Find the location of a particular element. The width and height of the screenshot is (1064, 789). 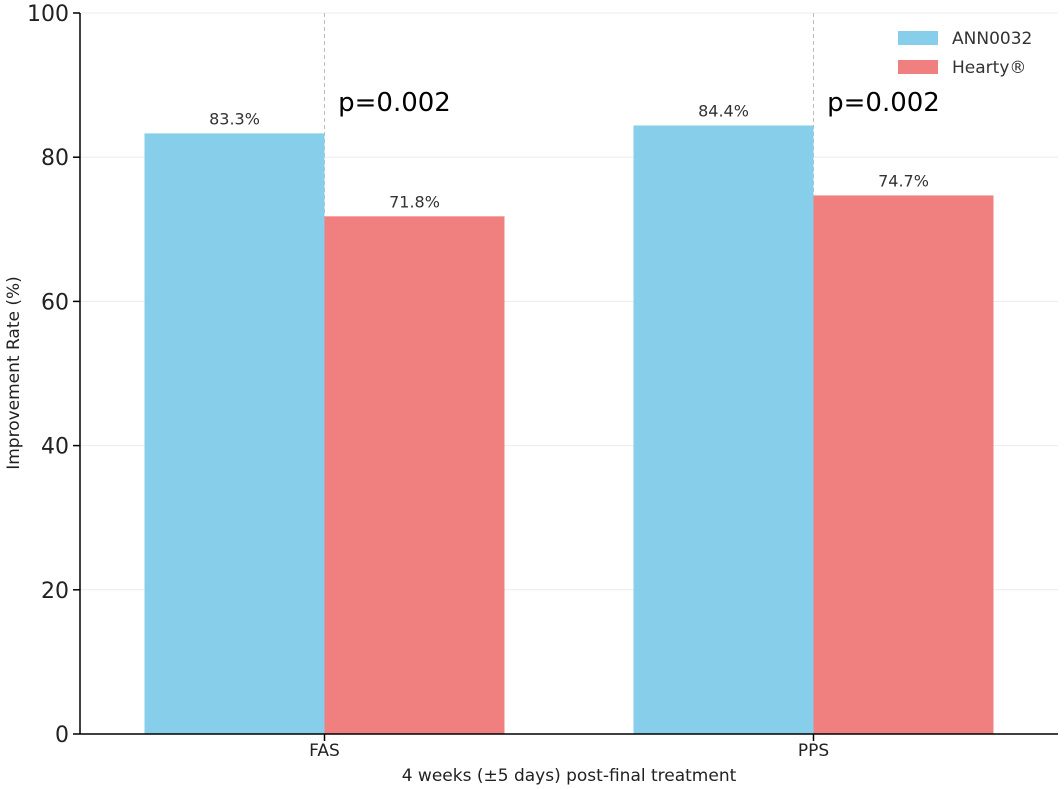

legend-label: ANN0032 is located at coordinates (992, 39).